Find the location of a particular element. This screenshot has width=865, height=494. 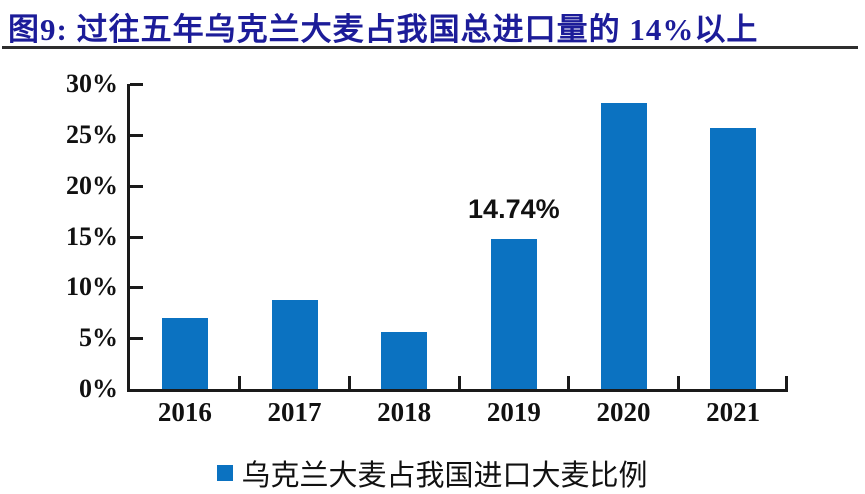

x-axis-tick-label: 2016 is located at coordinates (184, 412).